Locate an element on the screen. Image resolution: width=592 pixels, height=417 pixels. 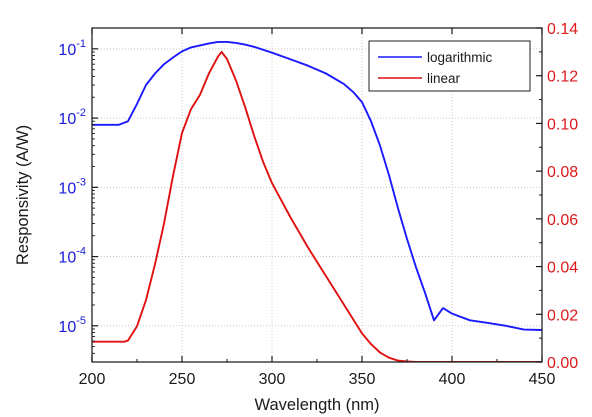
legend-label-logarithmic: logarithmic is located at coordinates (460, 57).